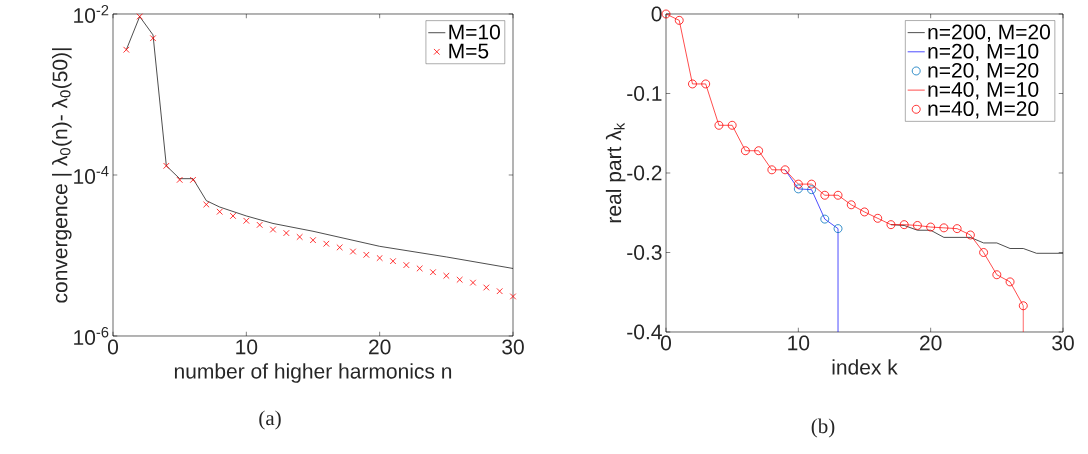  I want to click on text: (b), so click(823, 428).